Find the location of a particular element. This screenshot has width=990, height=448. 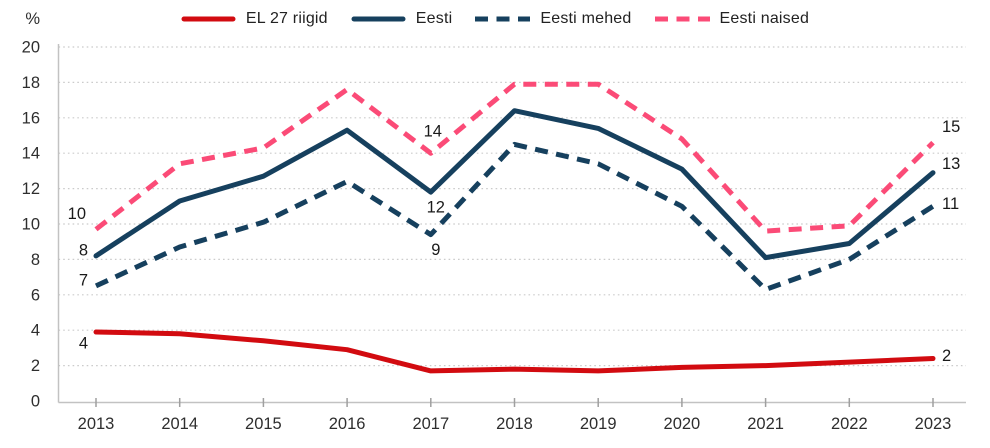

point-label: 12 is located at coordinates (436, 208).